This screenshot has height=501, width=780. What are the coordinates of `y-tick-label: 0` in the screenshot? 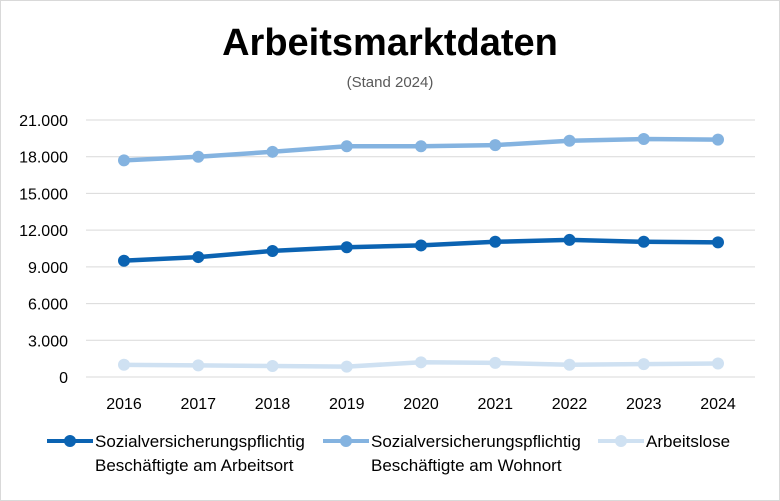 It's located at (63, 378).